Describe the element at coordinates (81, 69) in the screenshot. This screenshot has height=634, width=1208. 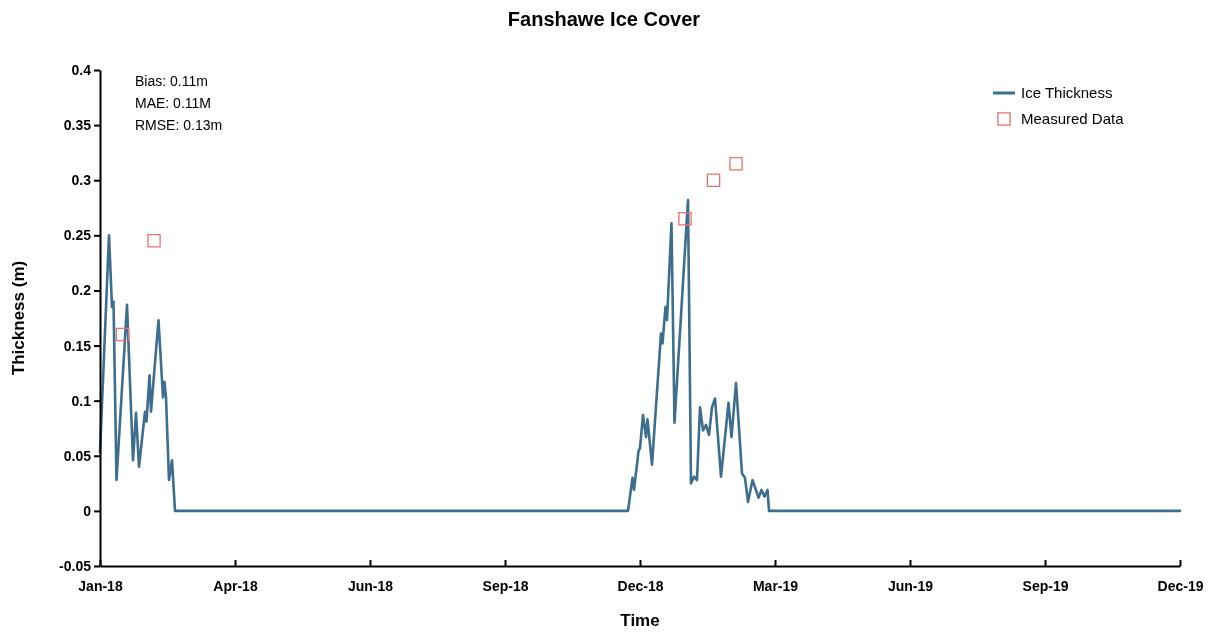
I see `y-tick-label: 0.4` at that location.